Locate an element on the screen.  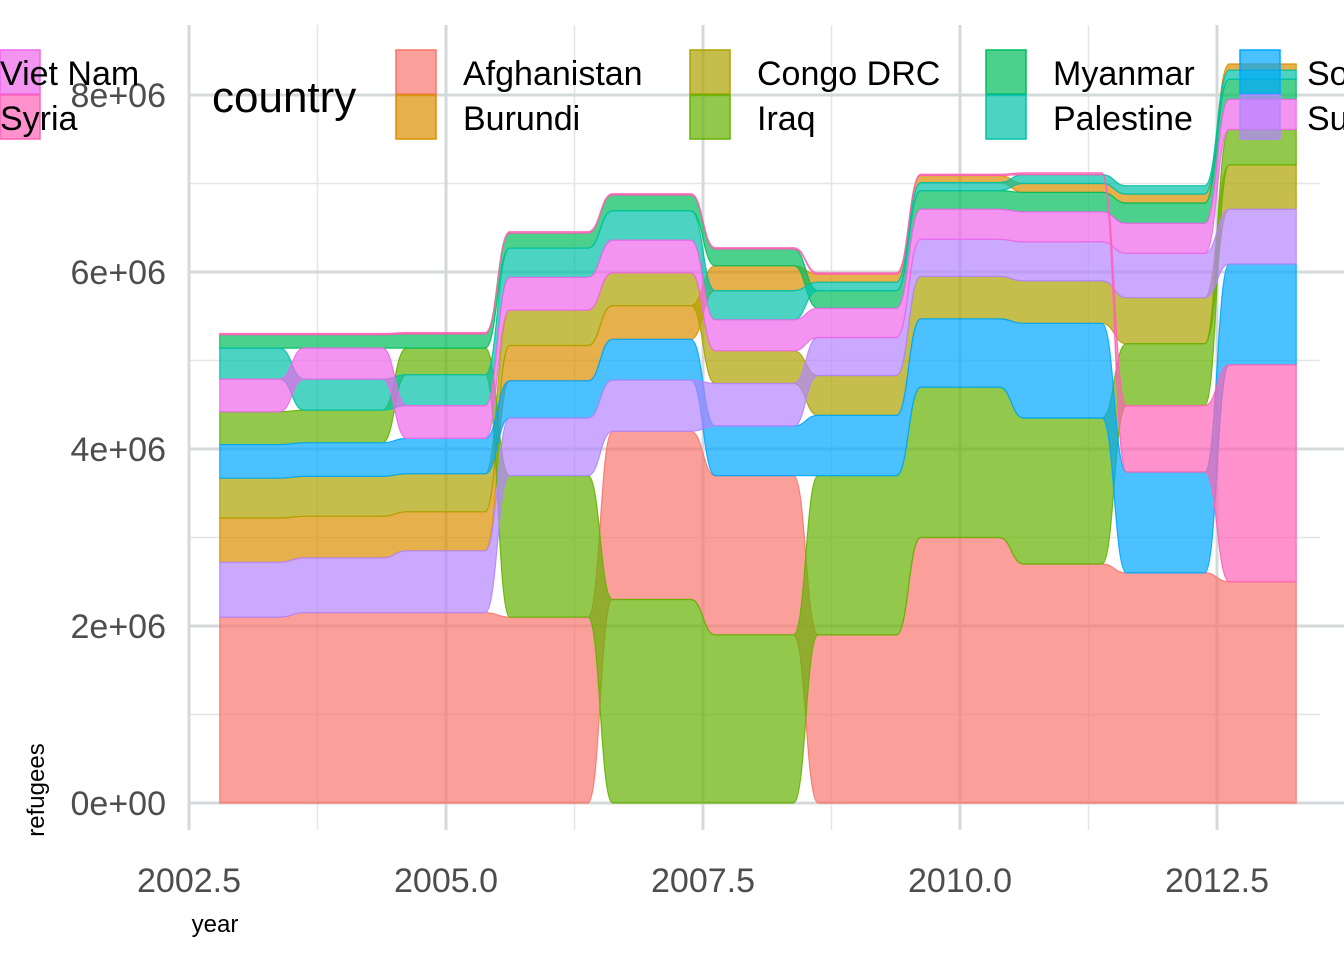
legend-key-syria is located at coordinates (20, 117).